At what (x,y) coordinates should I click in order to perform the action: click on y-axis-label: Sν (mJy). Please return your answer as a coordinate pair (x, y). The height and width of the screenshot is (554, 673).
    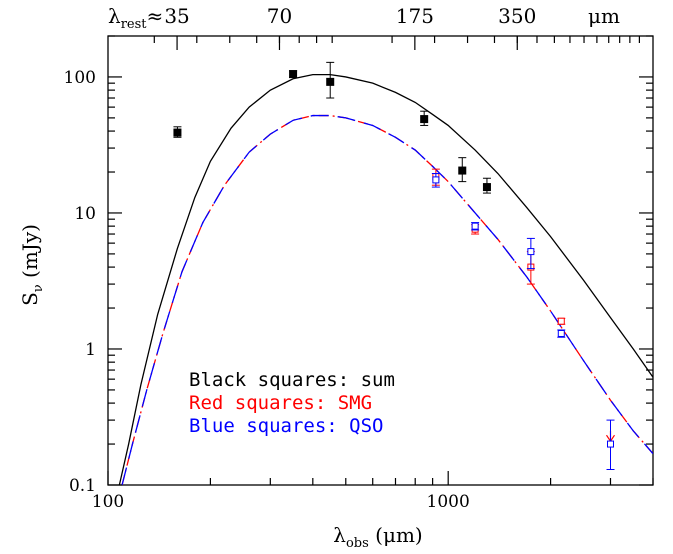
    Looking at the image, I should click on (32, 265).